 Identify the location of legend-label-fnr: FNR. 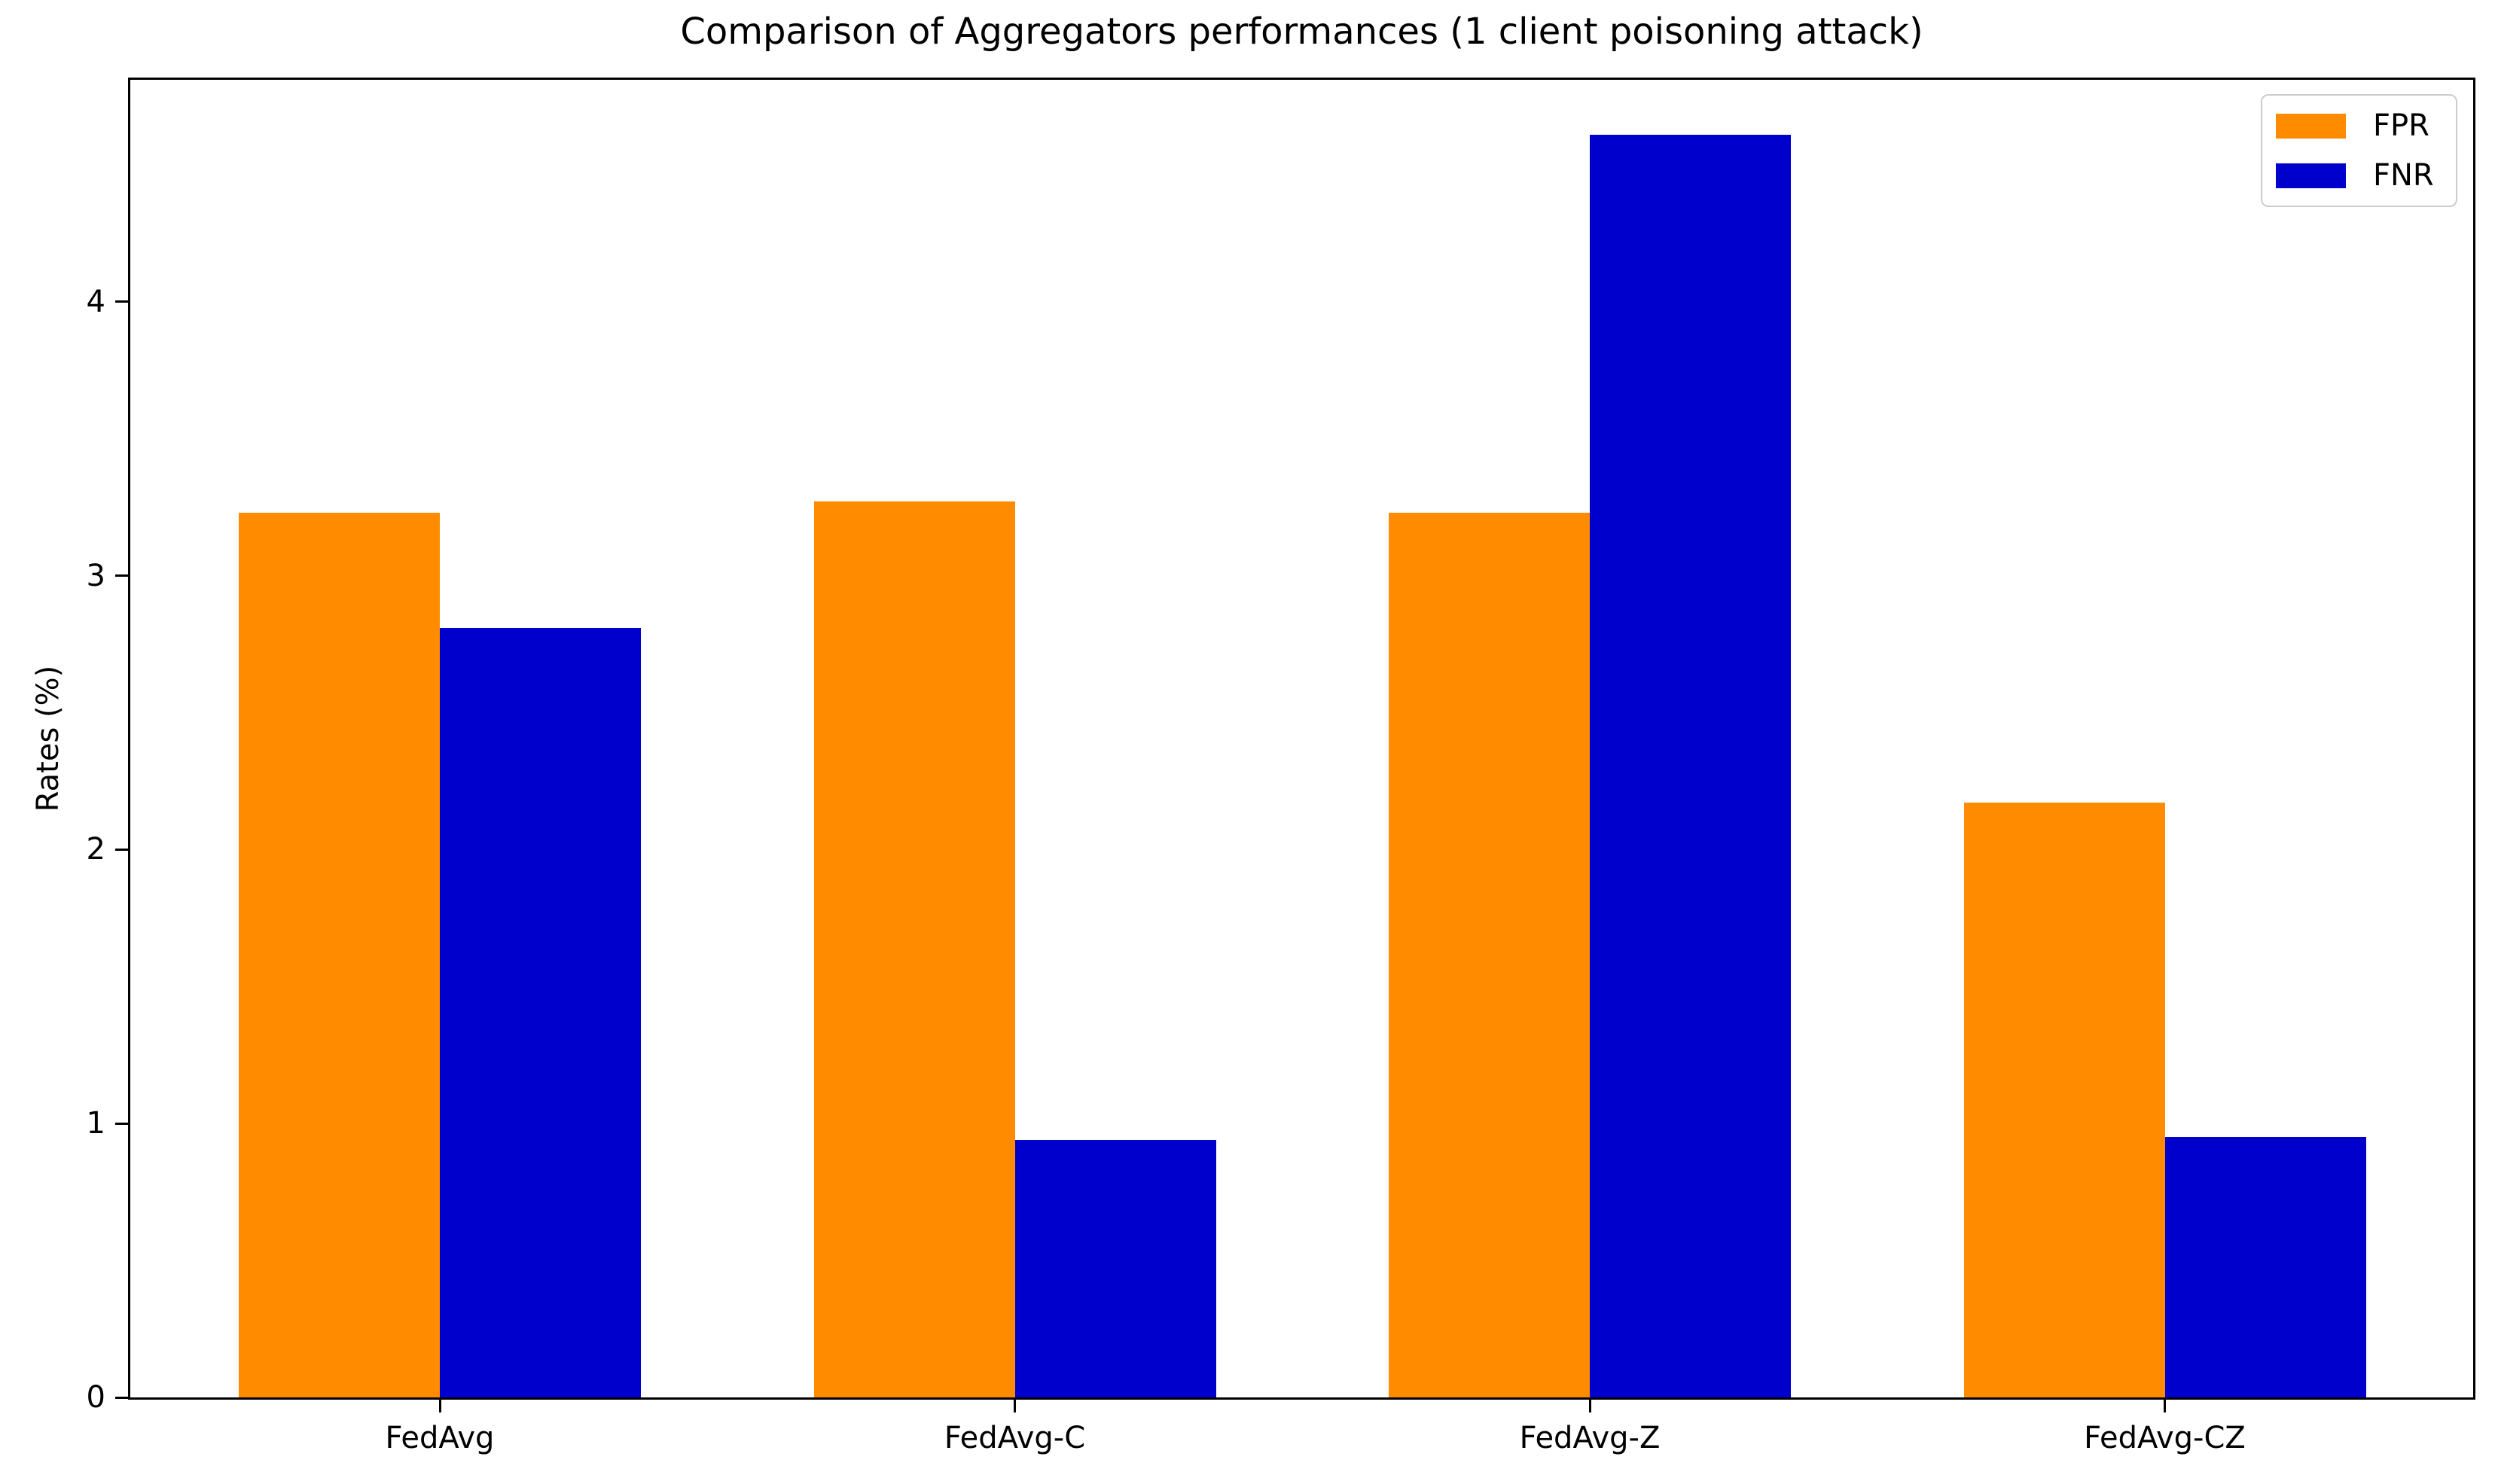
(2403, 175).